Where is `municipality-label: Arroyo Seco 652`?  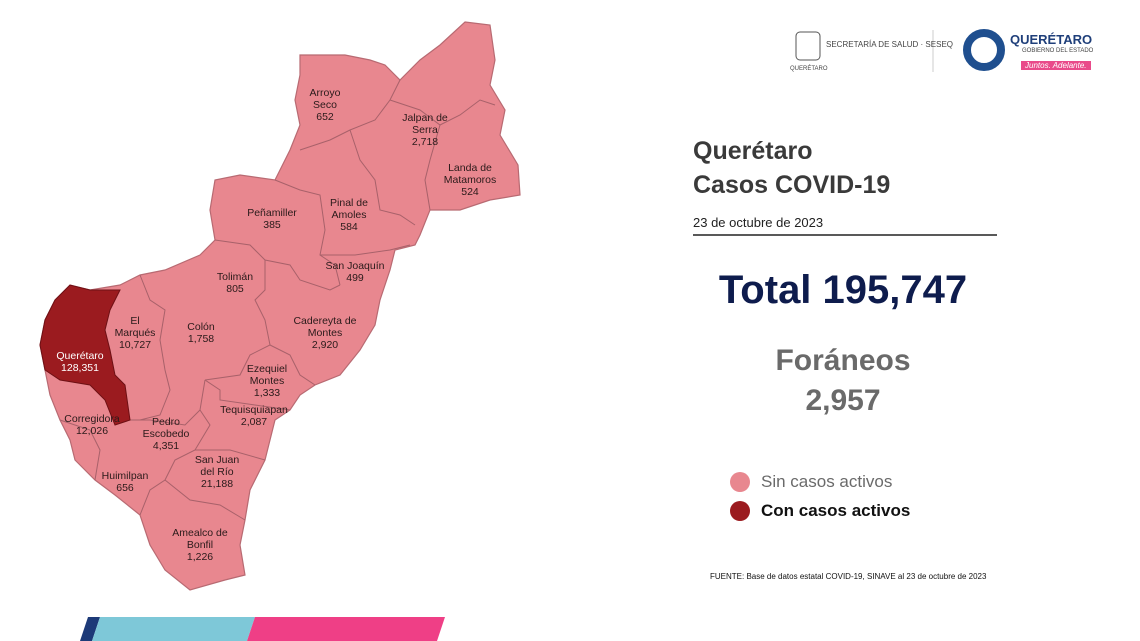 municipality-label: Arroyo Seco 652 is located at coordinates (325, 105).